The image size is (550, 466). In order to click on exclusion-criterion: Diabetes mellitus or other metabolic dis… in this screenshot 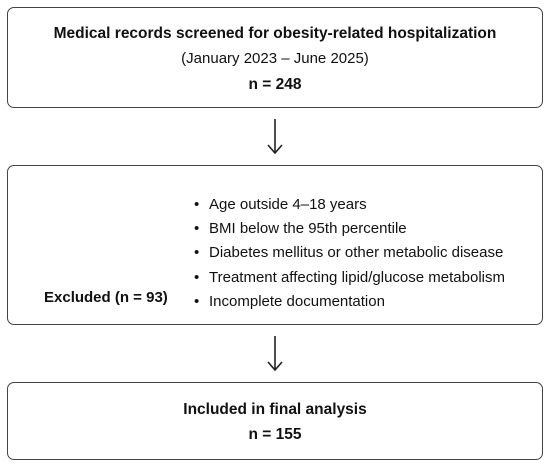, I will do `click(349, 253)`.